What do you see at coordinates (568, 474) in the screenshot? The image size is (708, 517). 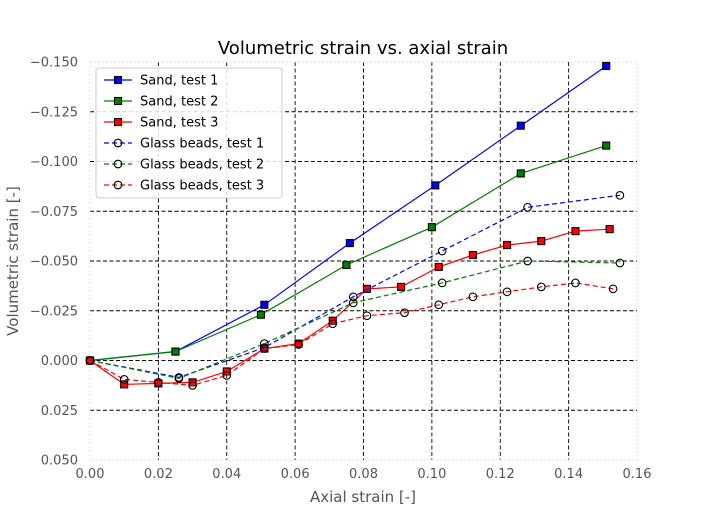 I see `x-tick-label: 0.14` at bounding box center [568, 474].